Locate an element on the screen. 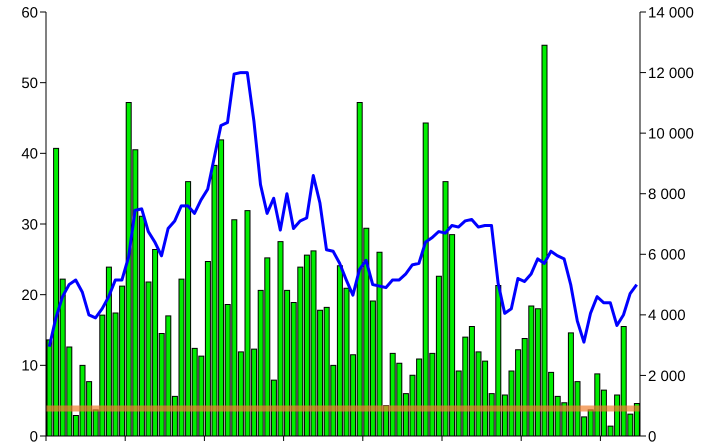  y-tick-label: 60 is located at coordinates (29, 13).